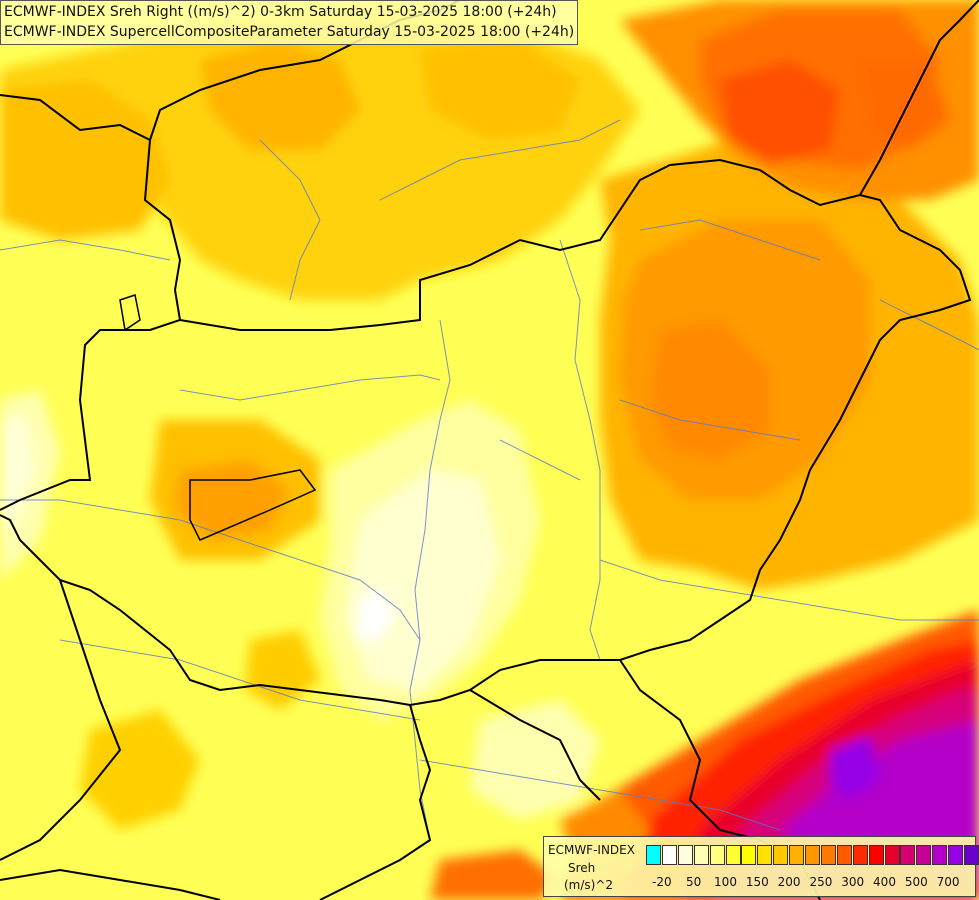 Image resolution: width=979 pixels, height=900 pixels. What do you see at coordinates (884, 882) in the screenshot?
I see `legend-tick-label: 400` at bounding box center [884, 882].